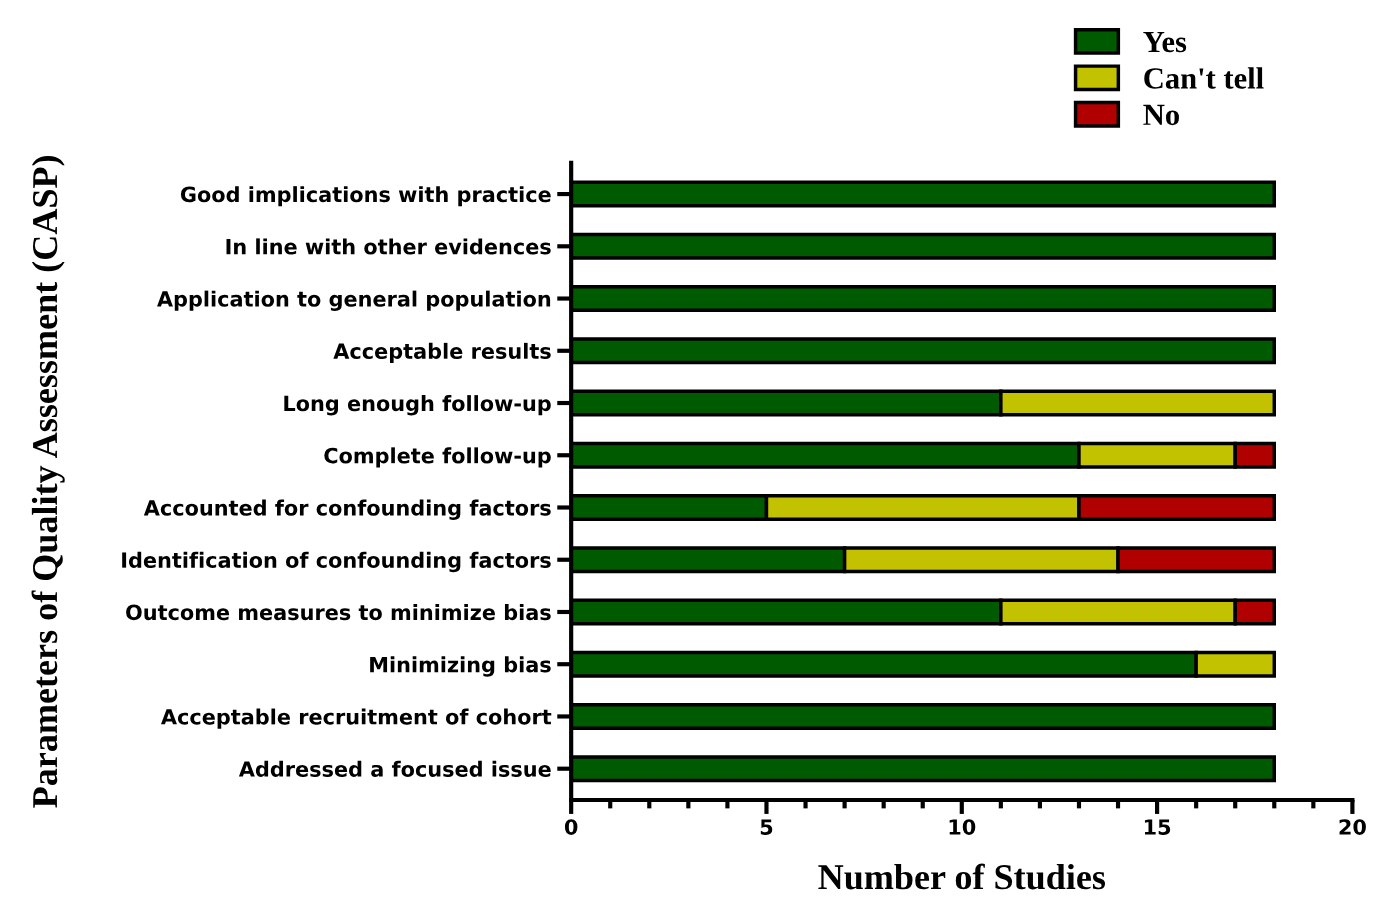 This screenshot has width=1373, height=904. I want to click on y-tick-label: Complete follow-up, so click(437, 457).